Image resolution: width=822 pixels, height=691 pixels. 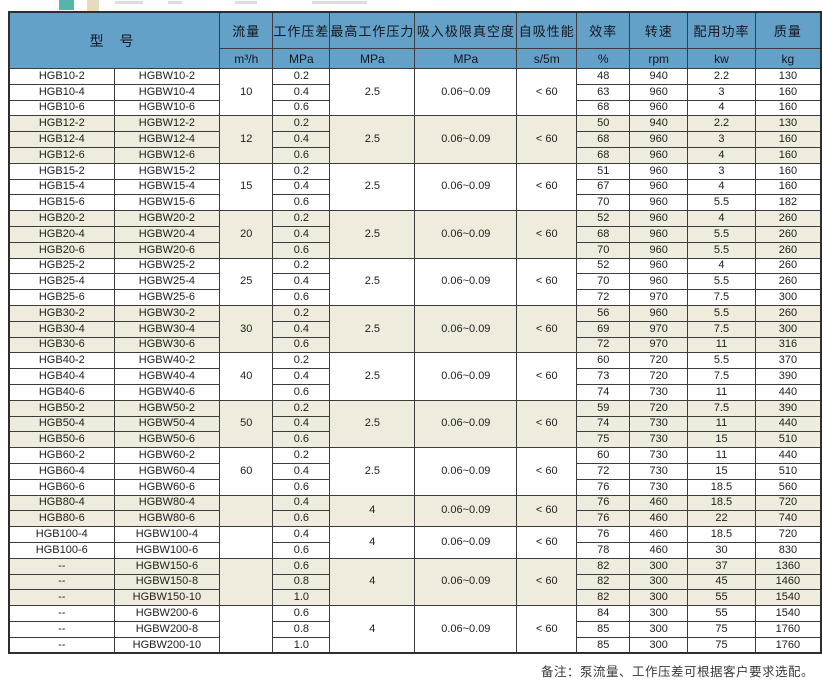 I want to click on cell-model-hgbw: HGBW25-2, so click(x=167, y=266).